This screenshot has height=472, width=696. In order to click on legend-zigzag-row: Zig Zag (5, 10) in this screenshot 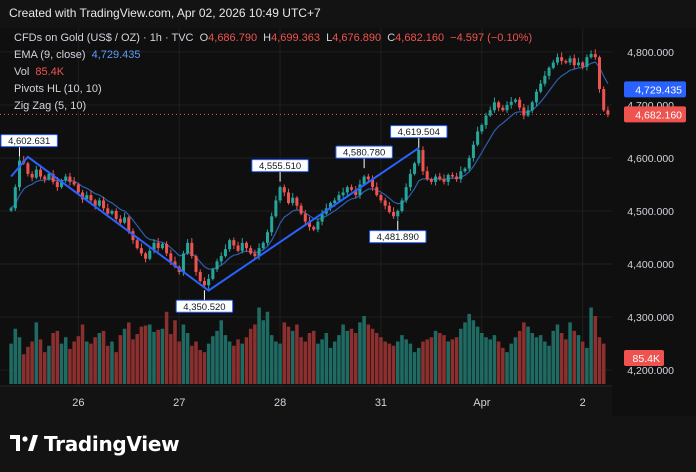, I will do `click(273, 106)`.